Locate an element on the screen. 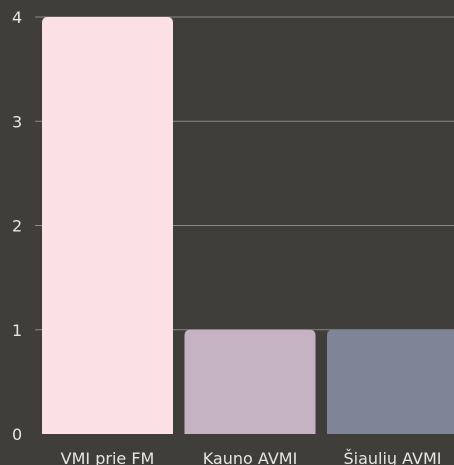 Image resolution: width=454 pixels, height=465 pixels. x-axis-labels: VMI prie FM Kauno AVMI Šiaulių AVMI is located at coordinates (251, 457).